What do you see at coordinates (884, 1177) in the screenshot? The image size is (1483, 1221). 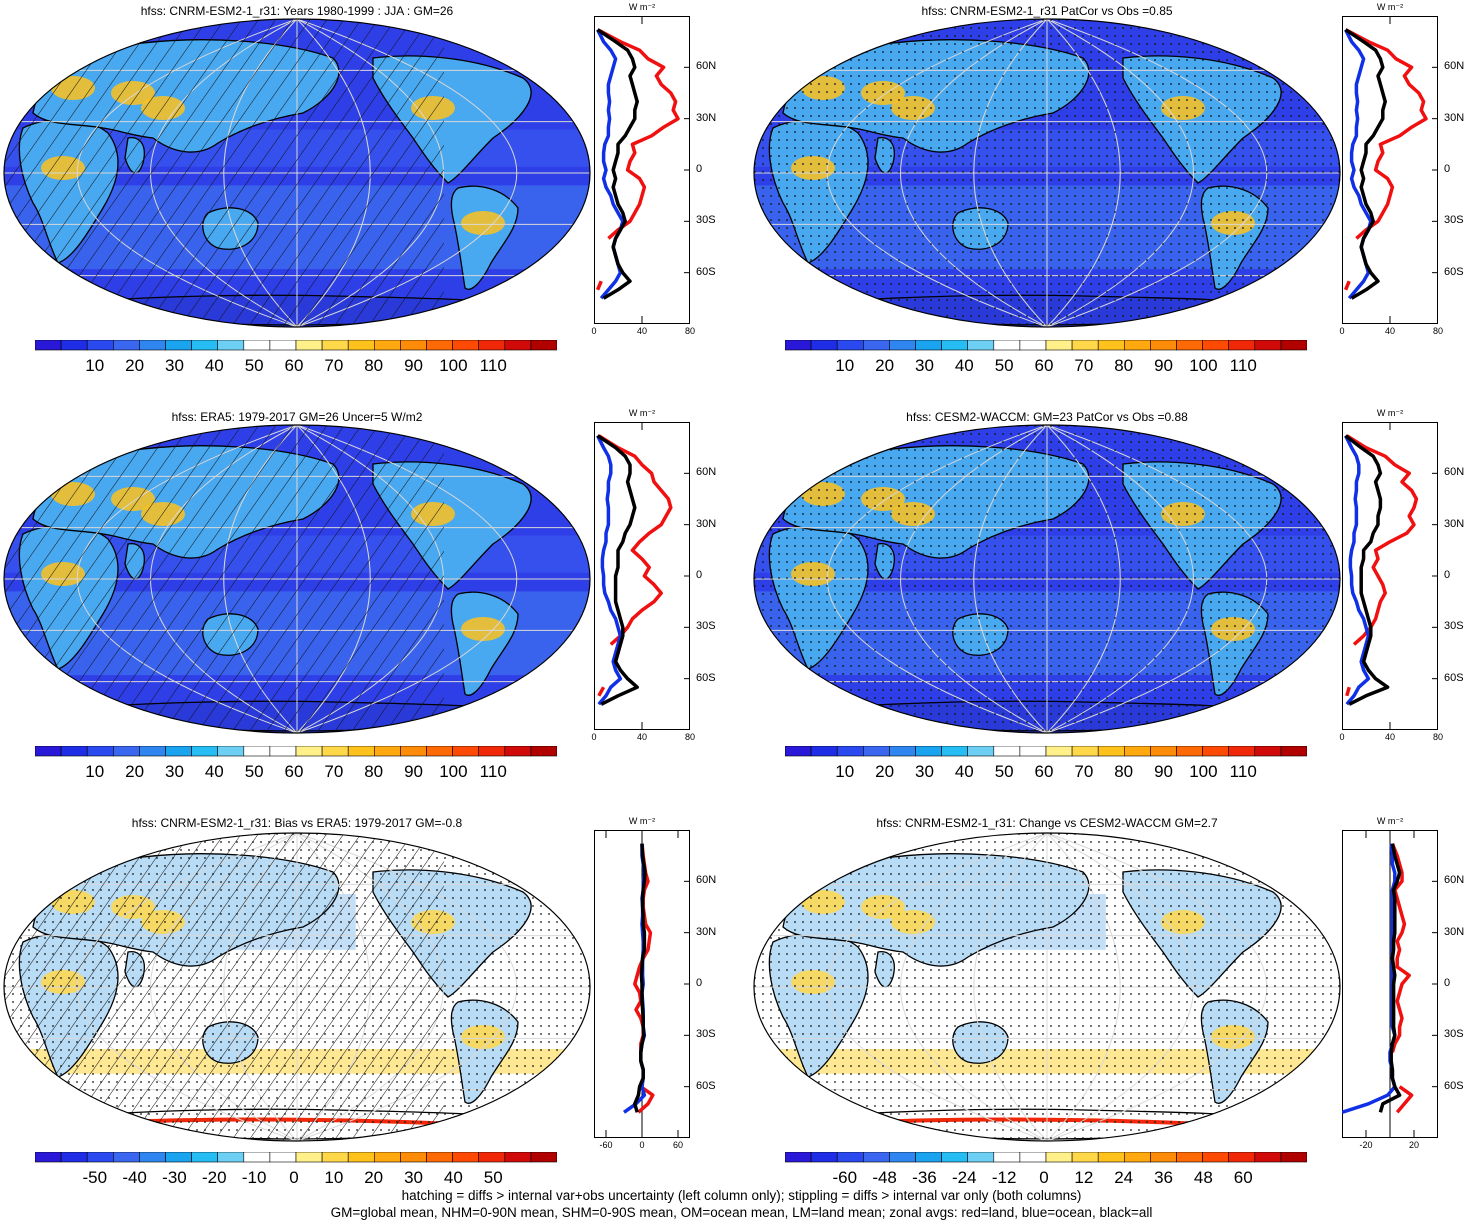 I see `colorbar-label: -48` at bounding box center [884, 1177].